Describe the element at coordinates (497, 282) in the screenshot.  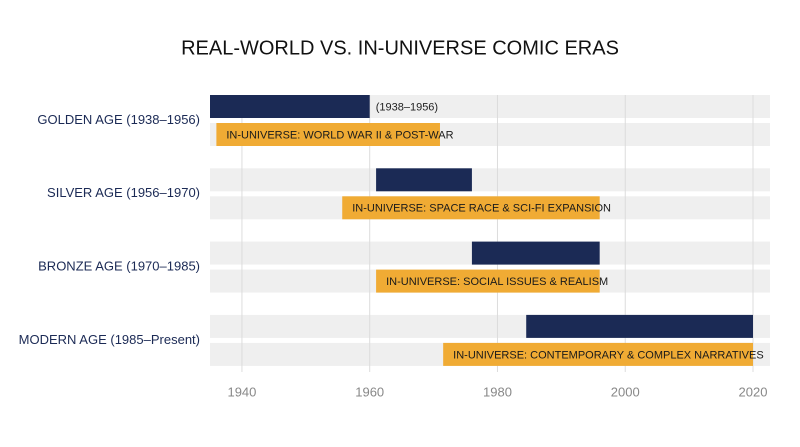
I see `bar-label: IN-UNIVERSE: SOCIAL ISSUES & REALISM` at that location.